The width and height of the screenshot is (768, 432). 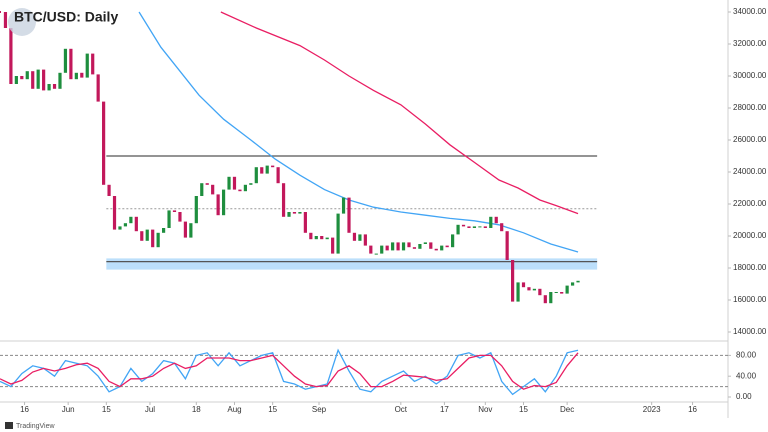 What do you see at coordinates (9, 425) in the screenshot?
I see `watermark-logo` at bounding box center [9, 425].